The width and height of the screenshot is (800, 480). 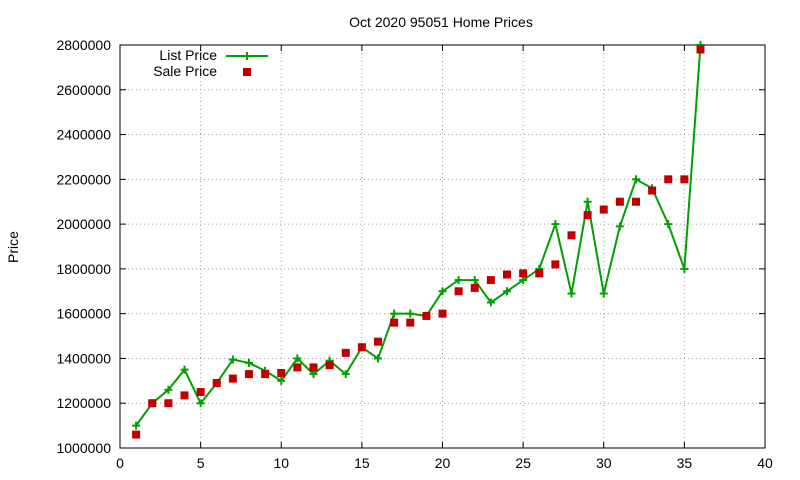 I want to click on y-tick-label: 2800000, so click(x=83, y=45).